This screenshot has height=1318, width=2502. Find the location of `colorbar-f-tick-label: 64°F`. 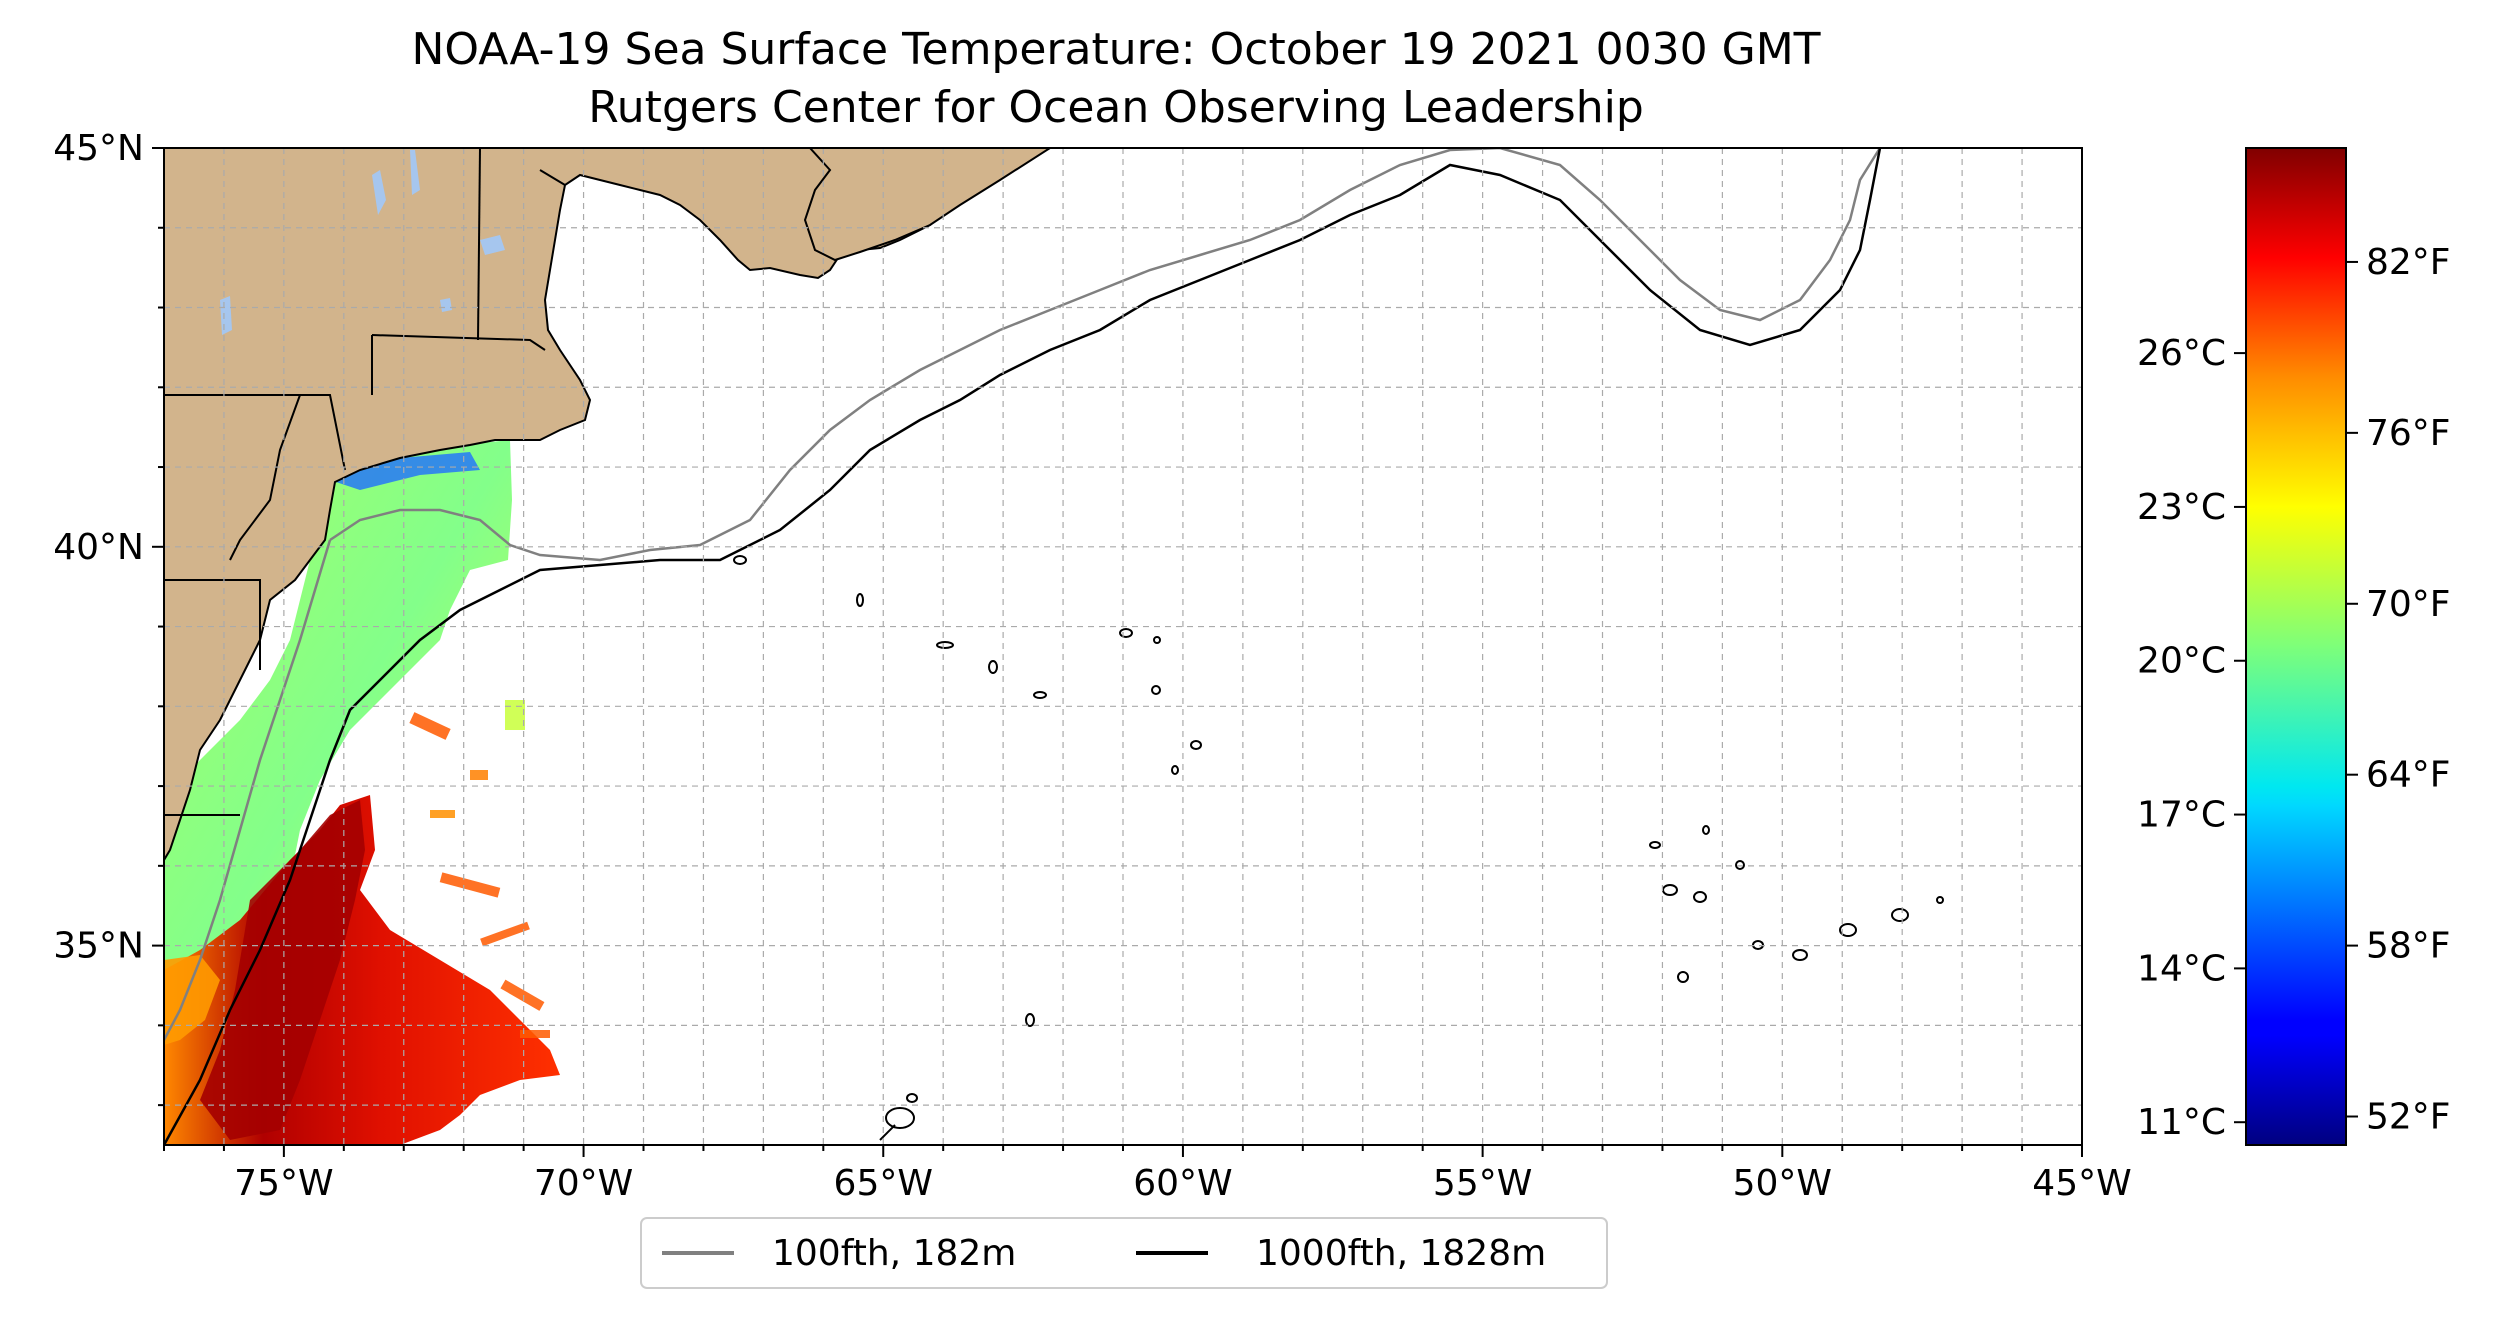

colorbar-f-tick-label: 64°F is located at coordinates (2408, 775).